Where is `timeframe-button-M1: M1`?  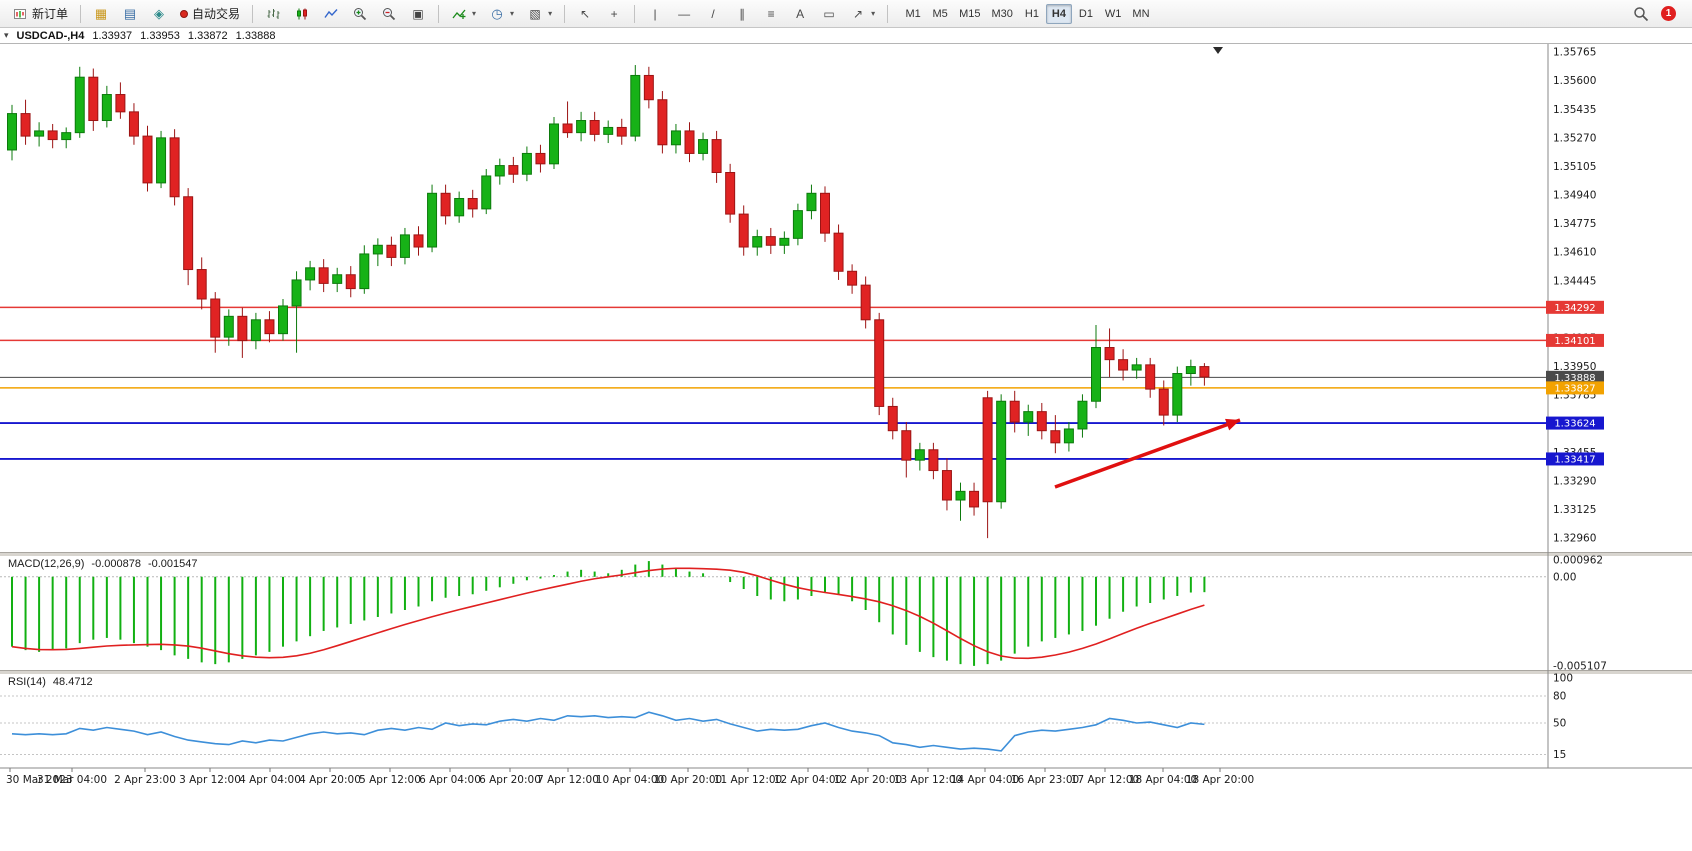 timeframe-button-M1: M1 is located at coordinates (913, 14).